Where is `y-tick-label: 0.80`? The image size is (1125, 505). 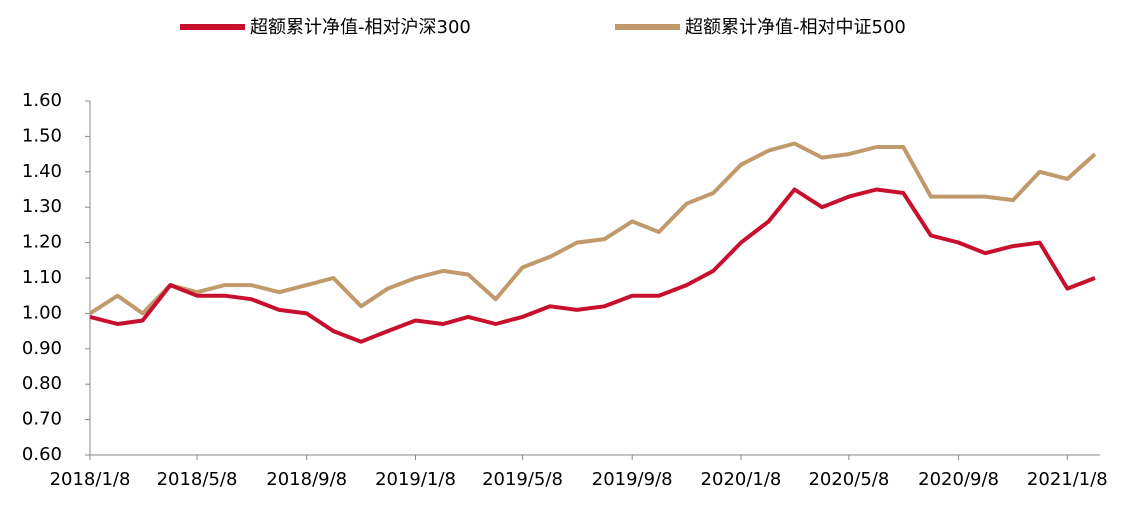 y-tick-label: 0.80 is located at coordinates (42, 383).